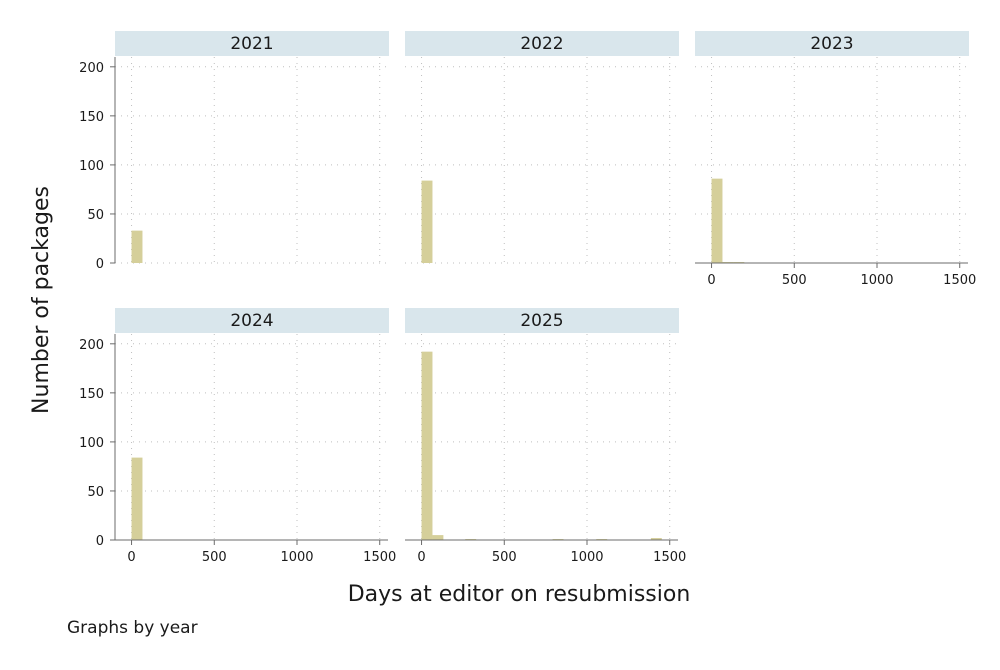 This screenshot has width=1000, height=670. I want to click on panel-title: 2021, so click(251, 44).